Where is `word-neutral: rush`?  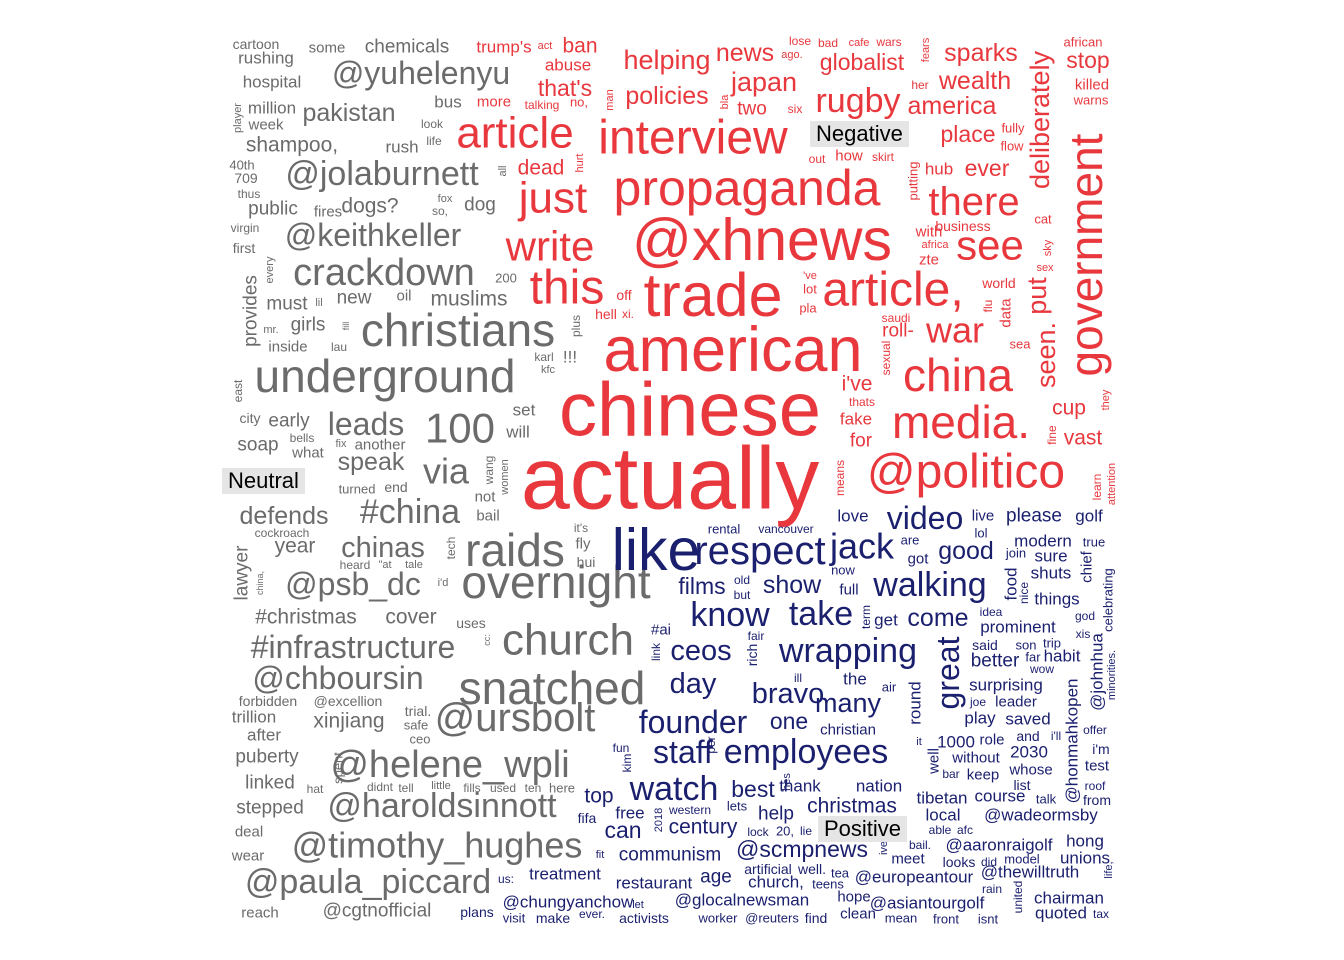 word-neutral: rush is located at coordinates (401, 147).